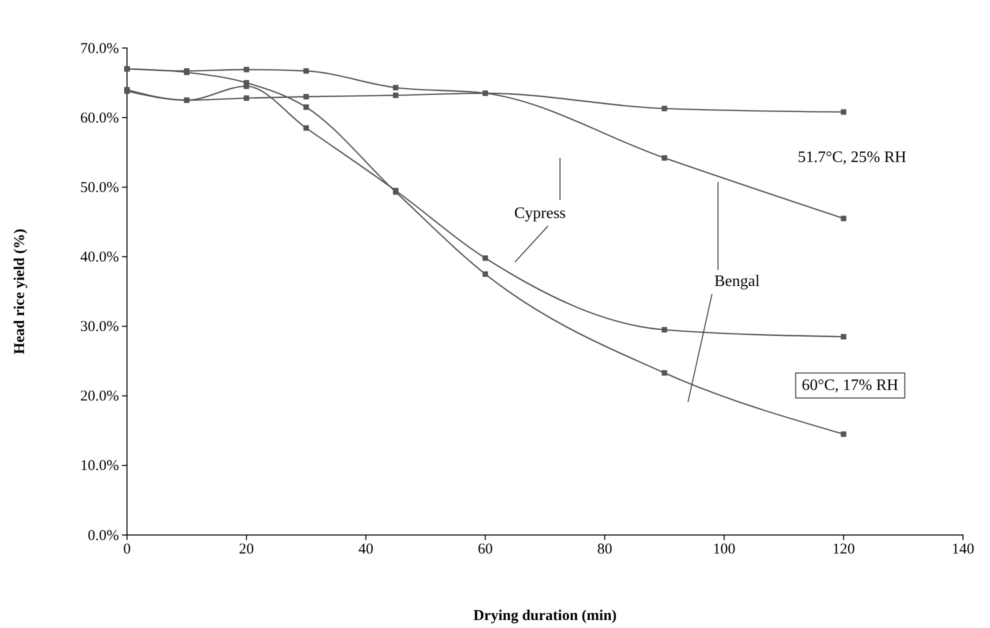  What do you see at coordinates (246, 550) in the screenshot?
I see `x-tick-label: 20` at bounding box center [246, 550].